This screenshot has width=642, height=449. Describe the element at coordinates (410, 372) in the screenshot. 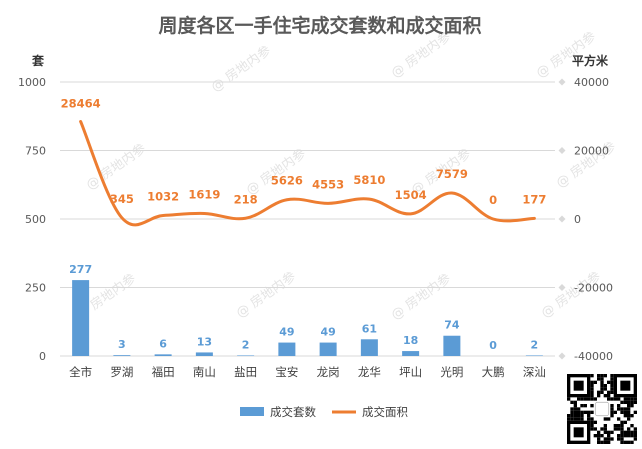

I see `category-label: 坪山` at that location.